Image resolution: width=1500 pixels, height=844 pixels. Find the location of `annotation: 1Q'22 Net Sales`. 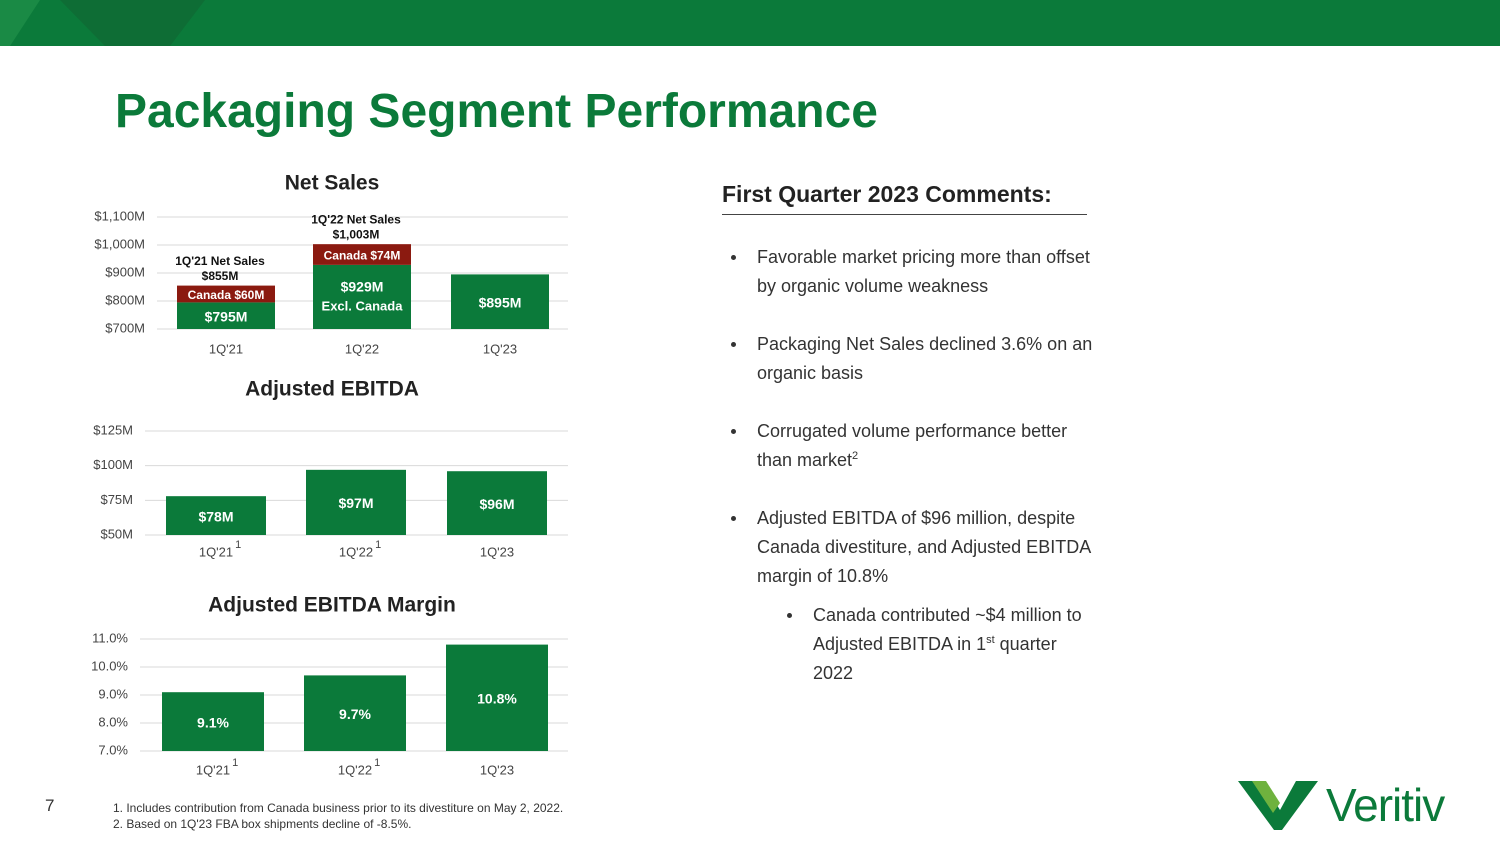

annotation: 1Q'22 Net Sales is located at coordinates (356, 219).